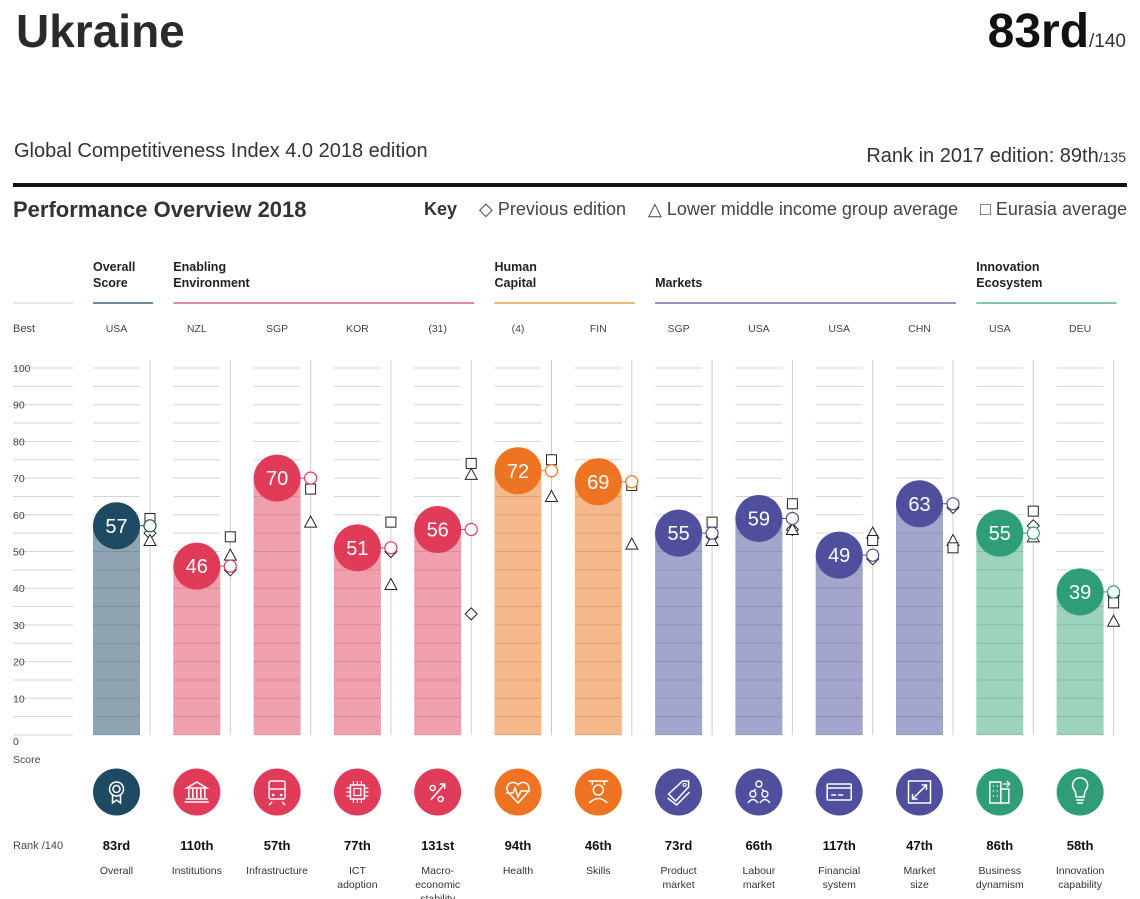  Describe the element at coordinates (679, 885) in the screenshot. I see `pillar-name: market` at that location.